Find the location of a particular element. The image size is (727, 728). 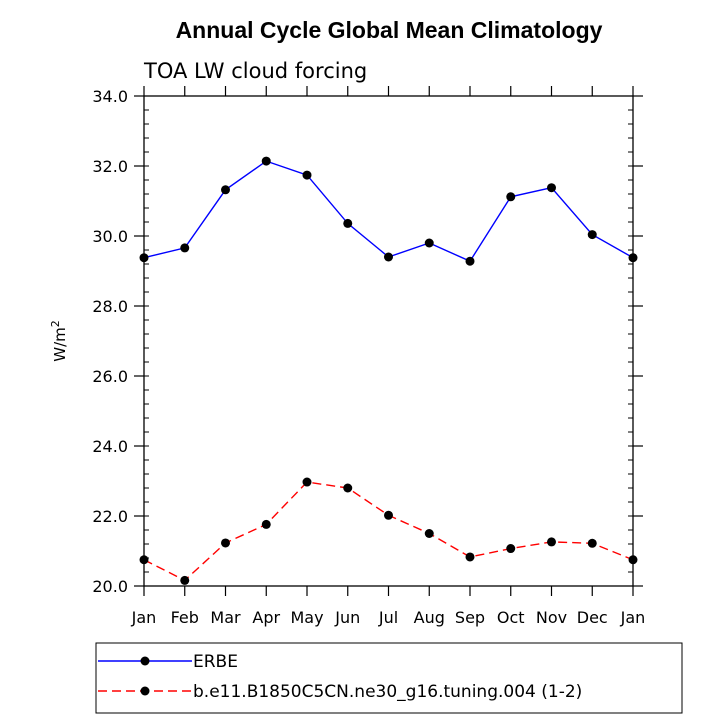

x-tick-label: Oct is located at coordinates (511, 617).